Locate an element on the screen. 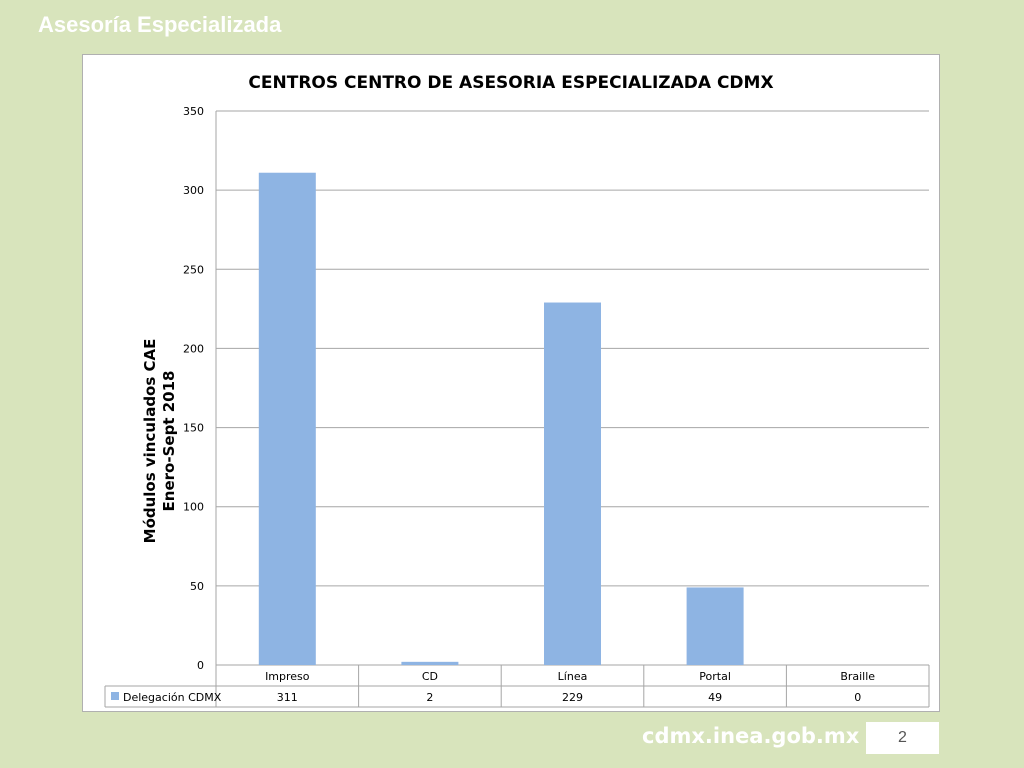 Image resolution: width=1024 pixels, height=768 pixels. y-tick-label: 100 is located at coordinates (193, 507).